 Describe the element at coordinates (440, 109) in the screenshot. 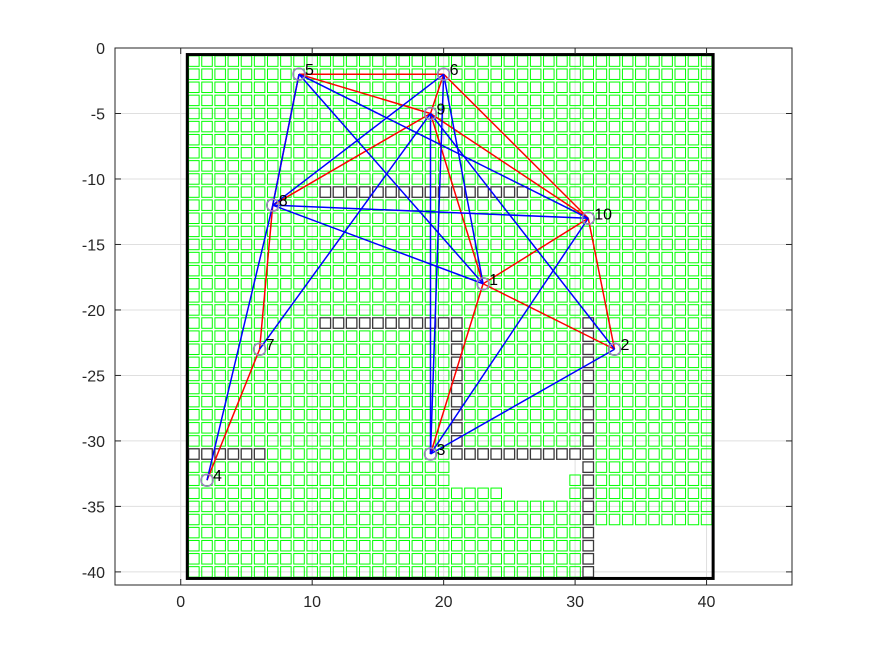

I see `node-label-9: 9` at that location.